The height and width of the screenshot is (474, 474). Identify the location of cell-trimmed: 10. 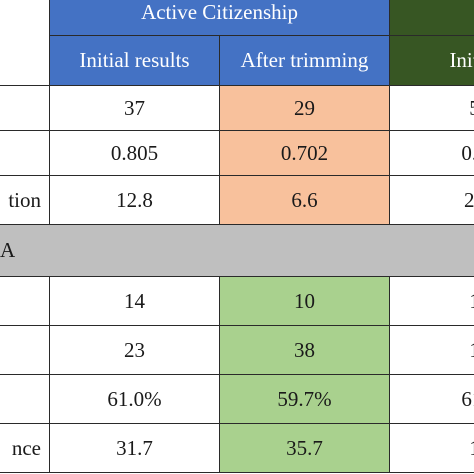
(304, 301).